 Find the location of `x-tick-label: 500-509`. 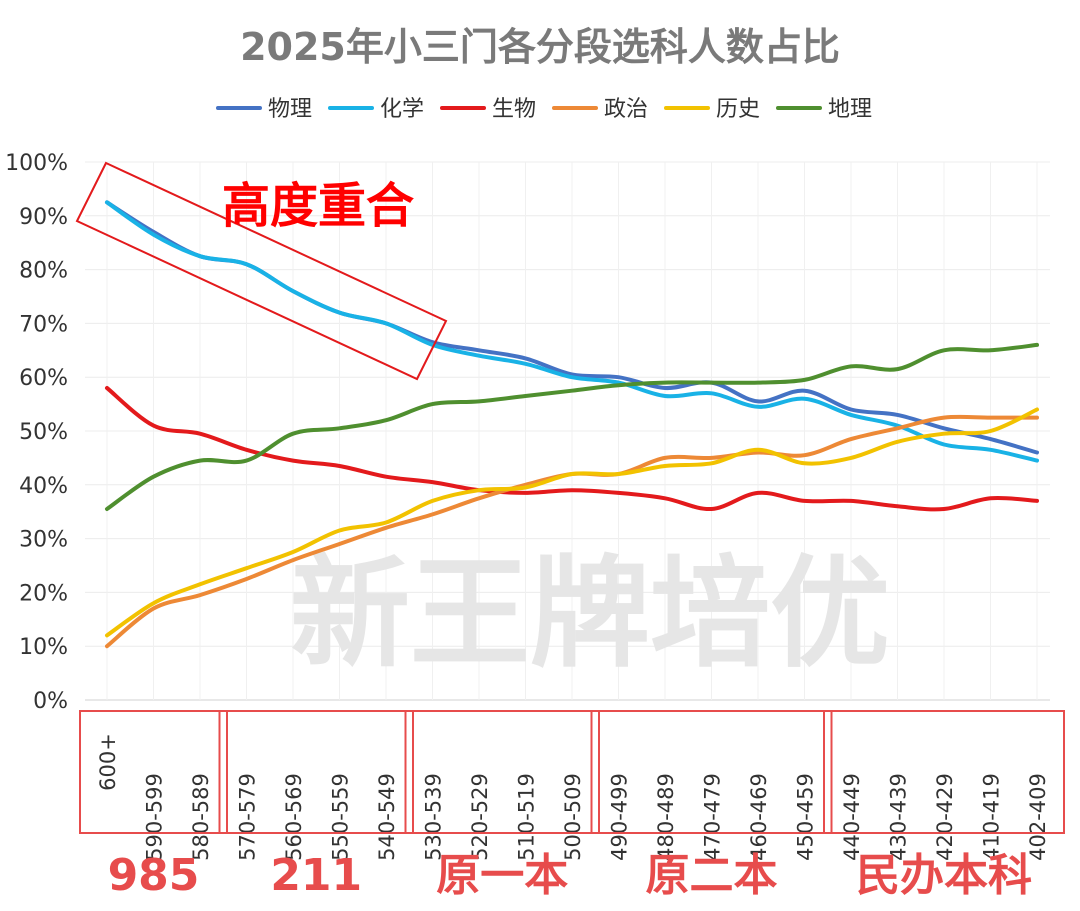

x-tick-label: 500-509 is located at coordinates (573, 817).